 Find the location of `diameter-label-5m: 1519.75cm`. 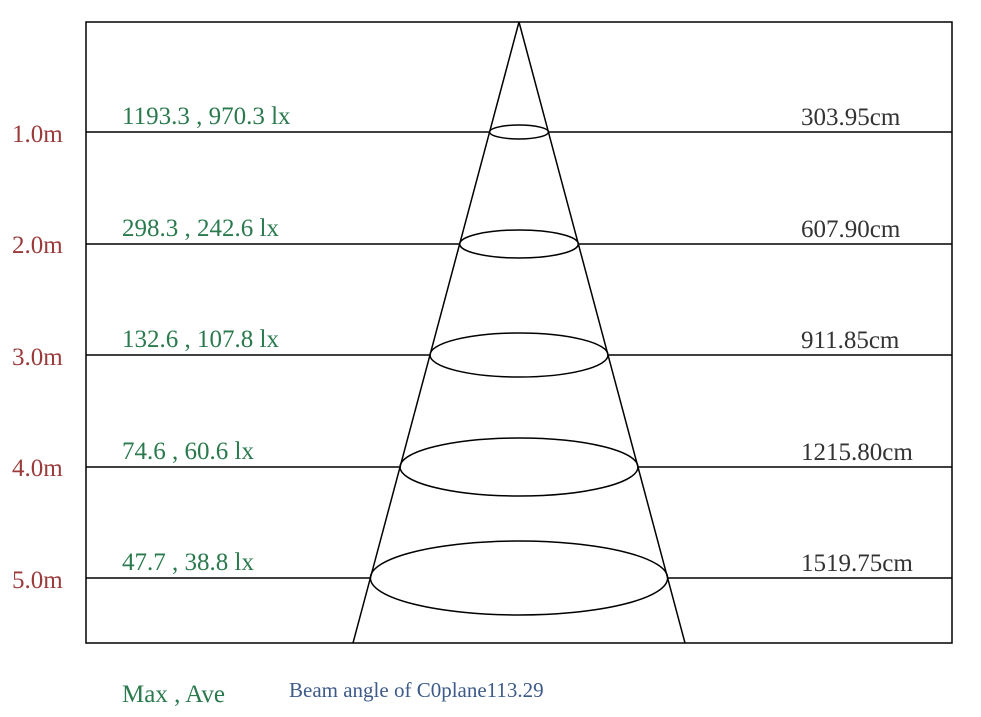

diameter-label-5m: 1519.75cm is located at coordinates (857, 563).